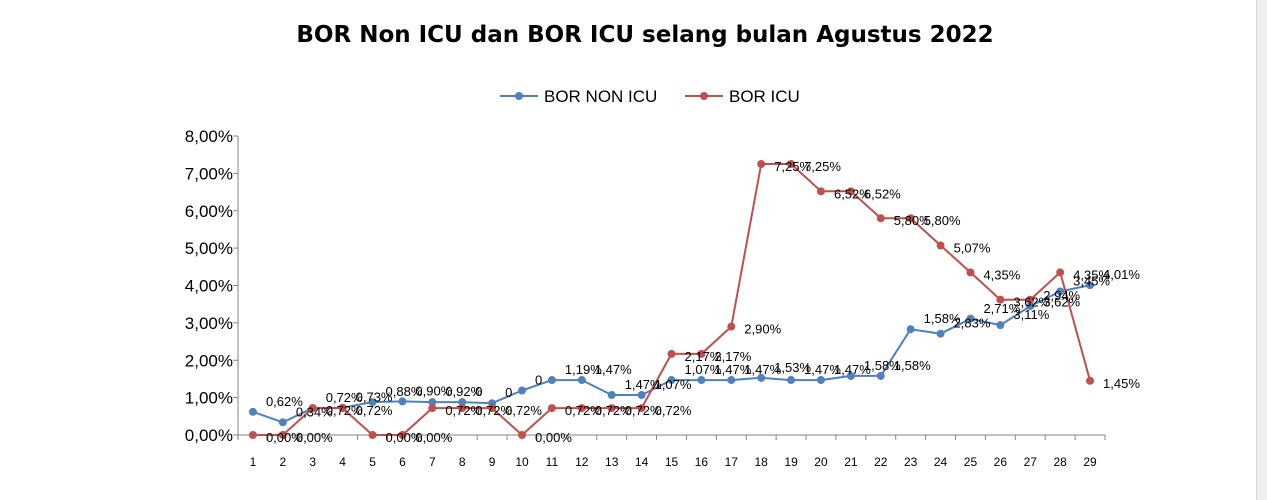 Image resolution: width=1267 pixels, height=500 pixels. What do you see at coordinates (642, 462) in the screenshot?
I see `x-tick-label: 14` at bounding box center [642, 462].